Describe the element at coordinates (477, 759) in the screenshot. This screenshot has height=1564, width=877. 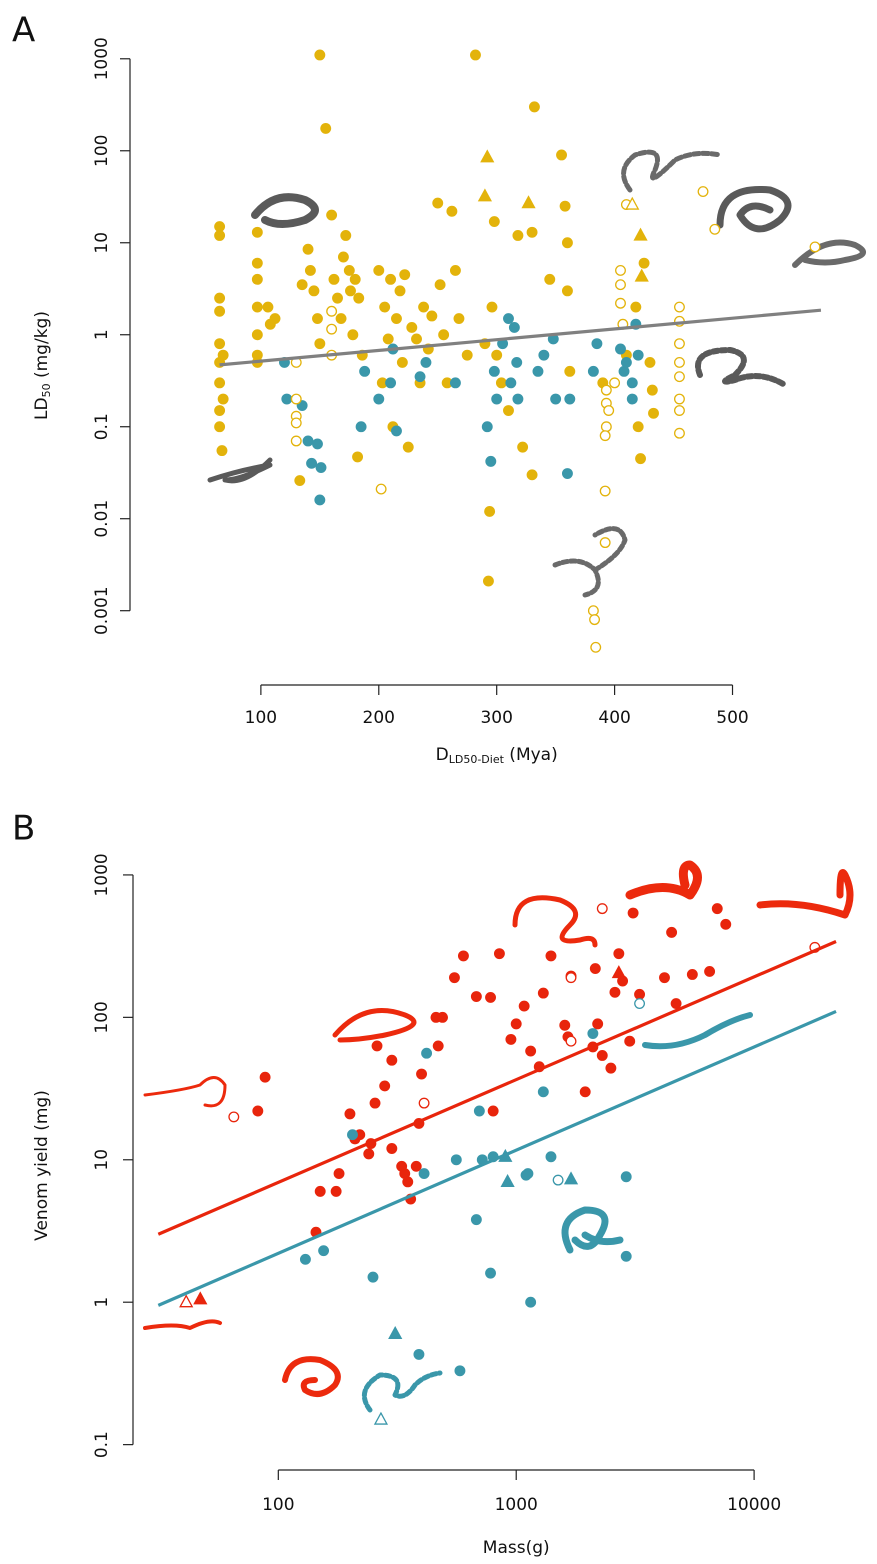
I see `x-axis-label-part: LD50-Diet` at that location.